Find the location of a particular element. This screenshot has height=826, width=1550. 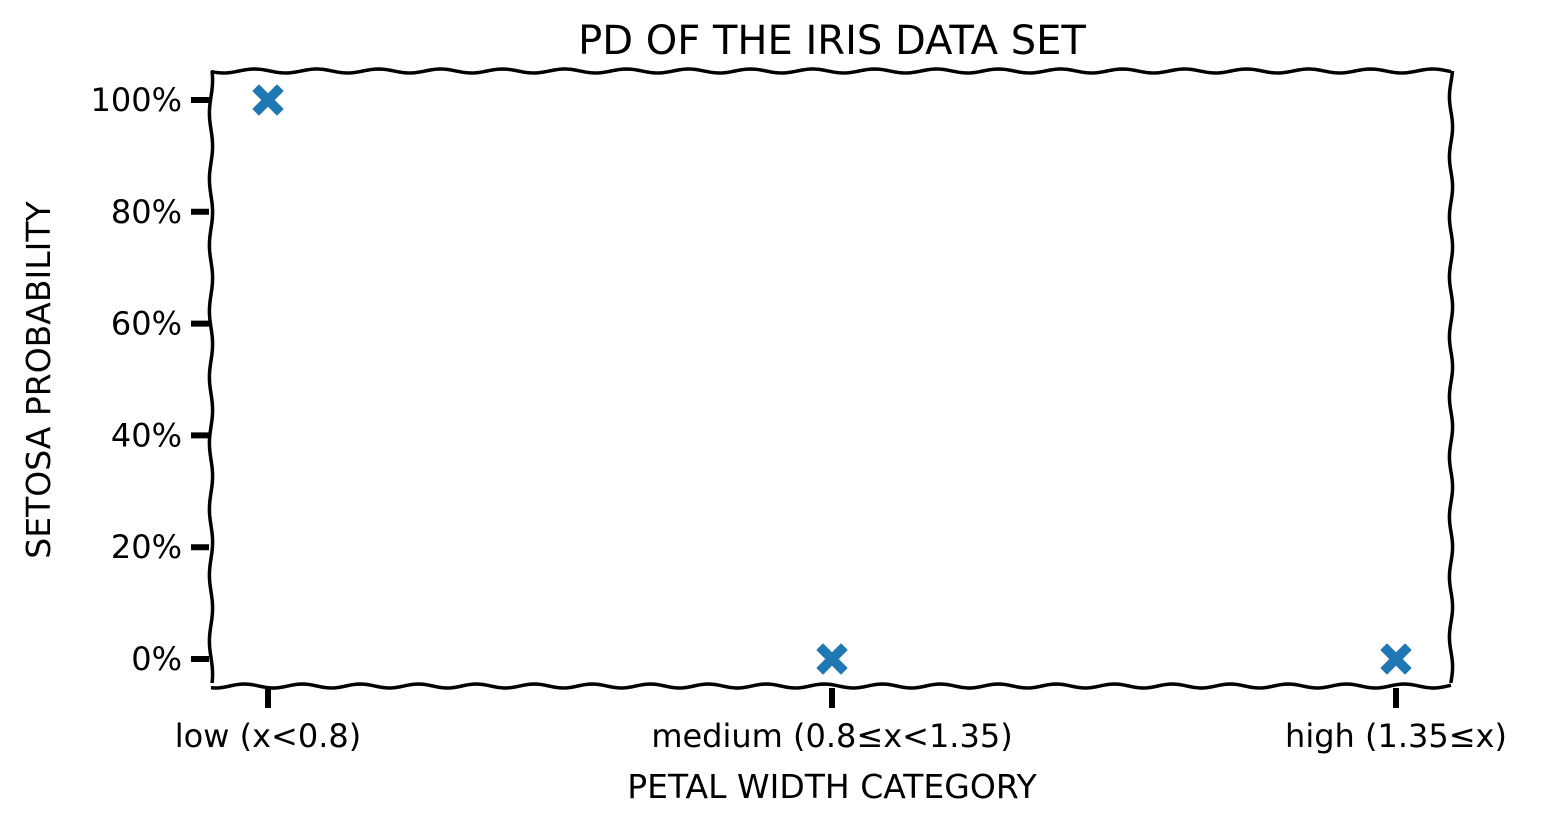

x-tick-label: medium (0.8≤x<1.35) is located at coordinates (831, 736).